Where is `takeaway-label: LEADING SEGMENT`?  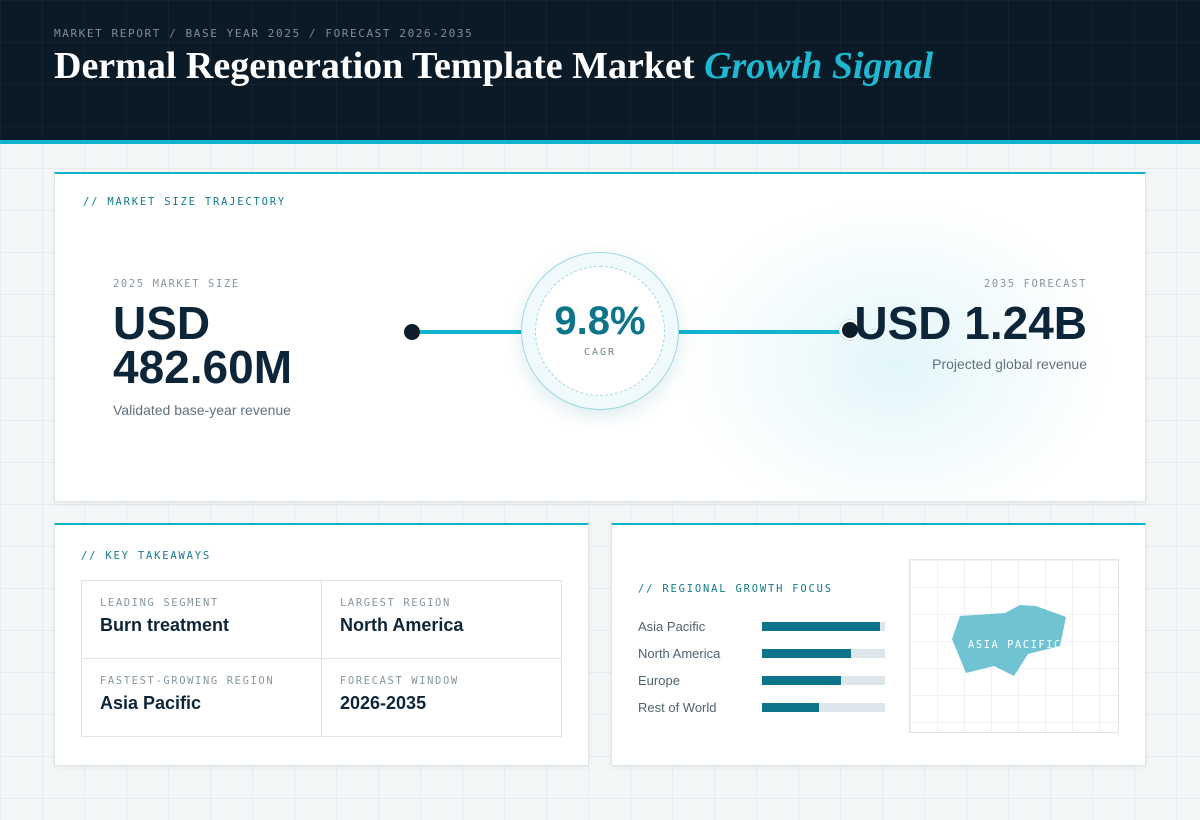
takeaway-label: LEADING SEGMENT is located at coordinates (159, 603).